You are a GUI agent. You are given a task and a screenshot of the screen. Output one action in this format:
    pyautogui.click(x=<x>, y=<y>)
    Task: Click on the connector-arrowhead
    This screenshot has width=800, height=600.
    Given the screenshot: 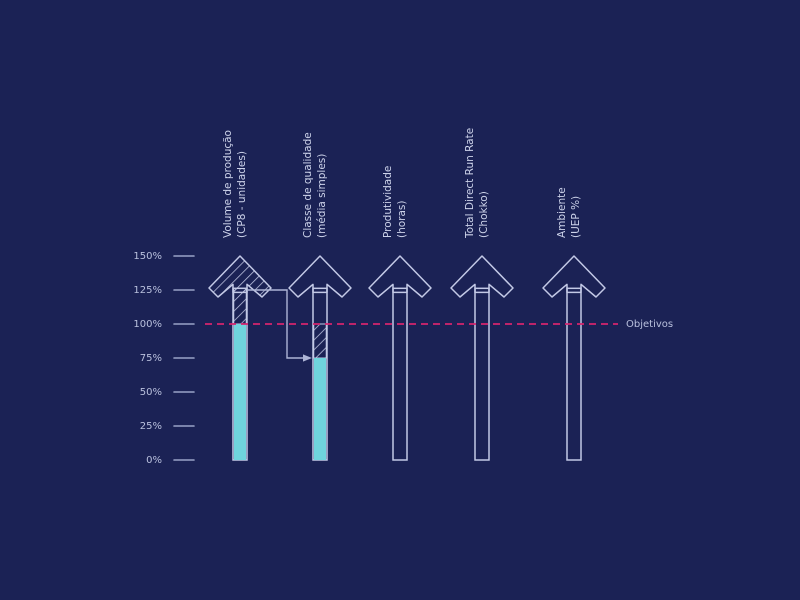 What is the action you would take?
    pyautogui.click(x=307, y=358)
    